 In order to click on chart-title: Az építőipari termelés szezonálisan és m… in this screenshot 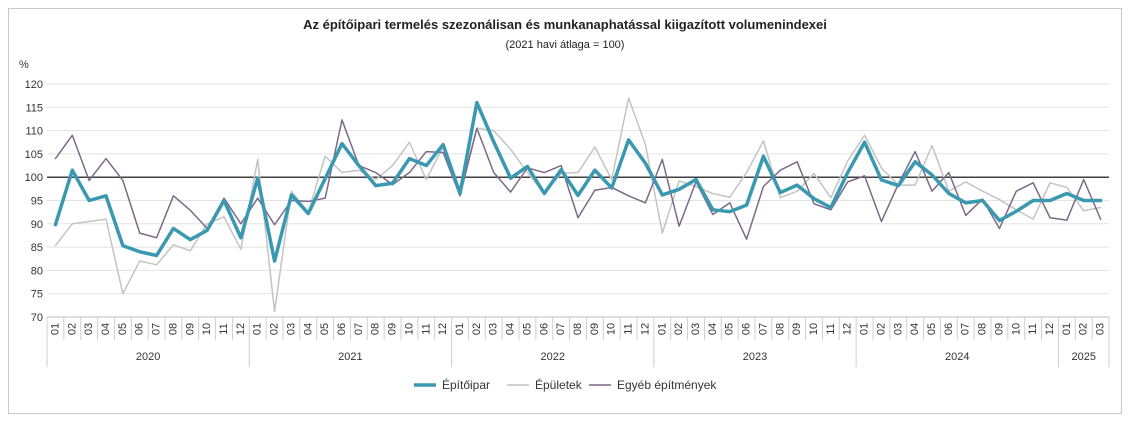, I will do `click(565, 24)`.